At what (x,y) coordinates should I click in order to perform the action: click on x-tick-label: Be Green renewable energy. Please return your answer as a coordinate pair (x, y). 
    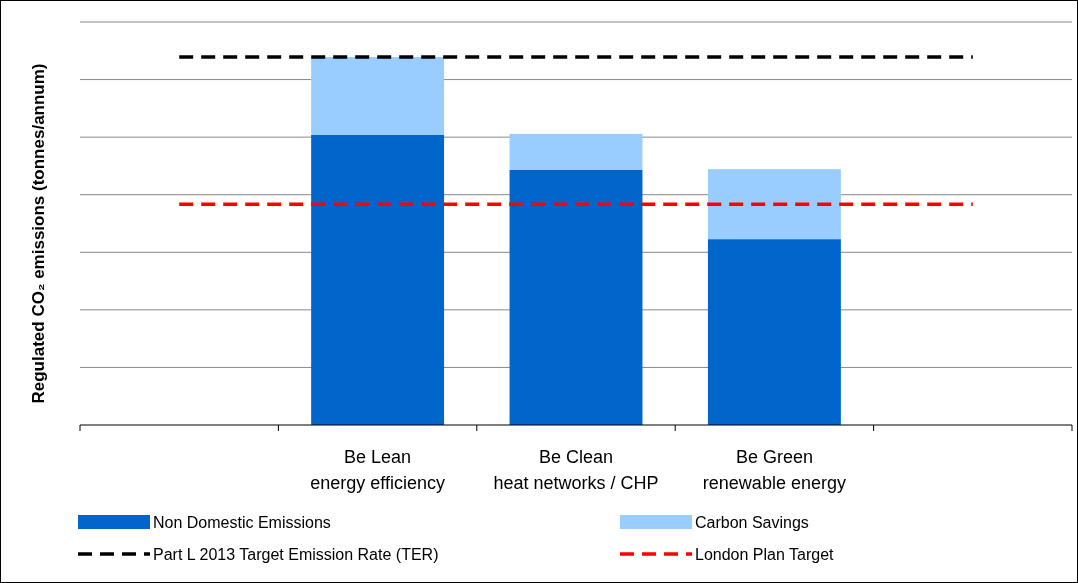
    Looking at the image, I should click on (774, 470).